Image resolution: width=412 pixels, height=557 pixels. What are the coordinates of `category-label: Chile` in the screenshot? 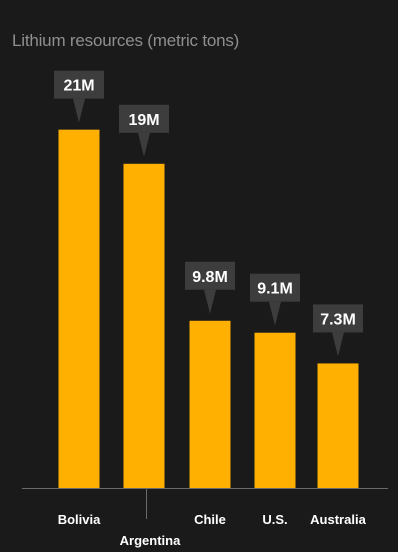 It's located at (210, 519).